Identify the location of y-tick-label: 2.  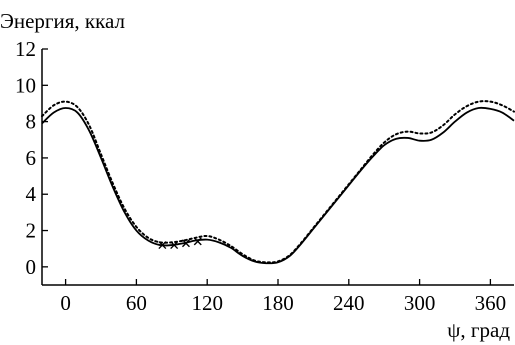
(31, 231).